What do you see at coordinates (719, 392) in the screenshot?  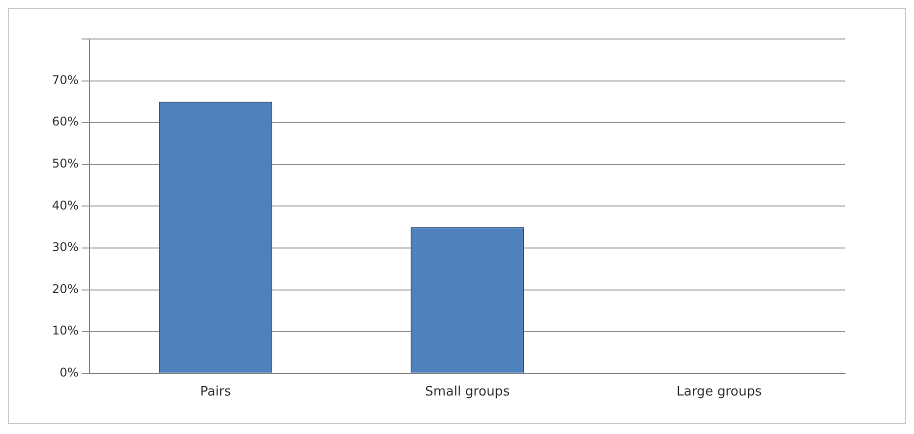 I see `x-tick-label: Large groups` at bounding box center [719, 392].